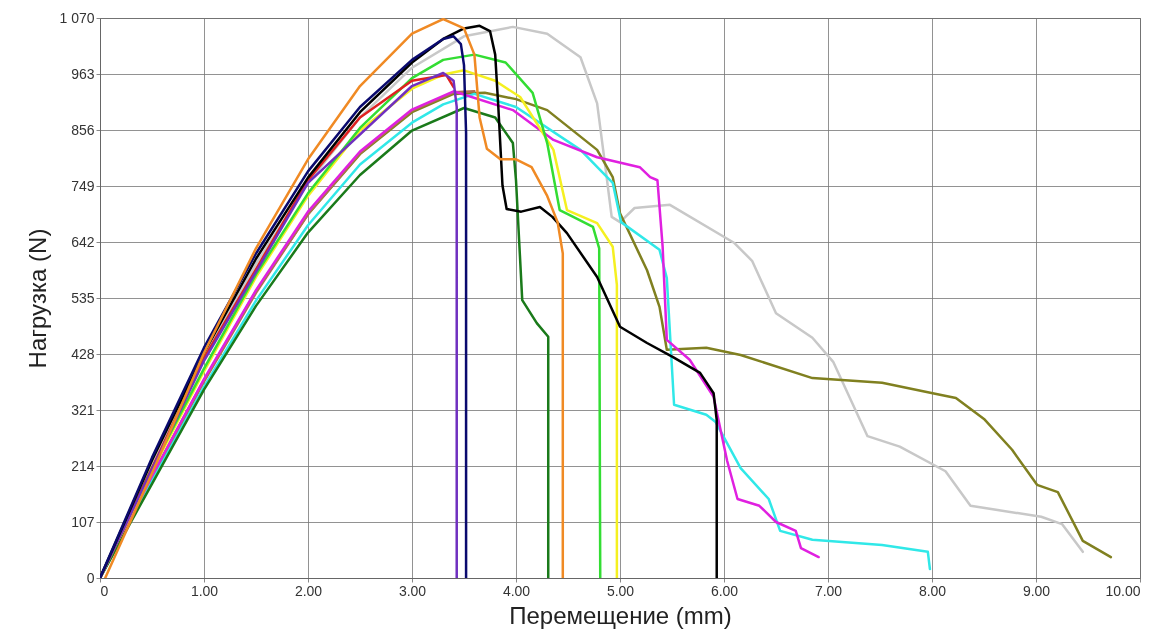 This screenshot has width=1170, height=642. Describe the element at coordinates (83, 73) in the screenshot. I see `y-tick-label: 963` at that location.